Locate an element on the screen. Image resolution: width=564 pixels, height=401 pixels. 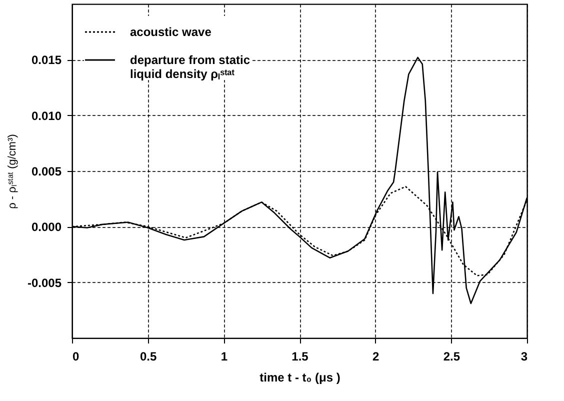
x-tick-label: 2.5 is located at coordinates (451, 357).